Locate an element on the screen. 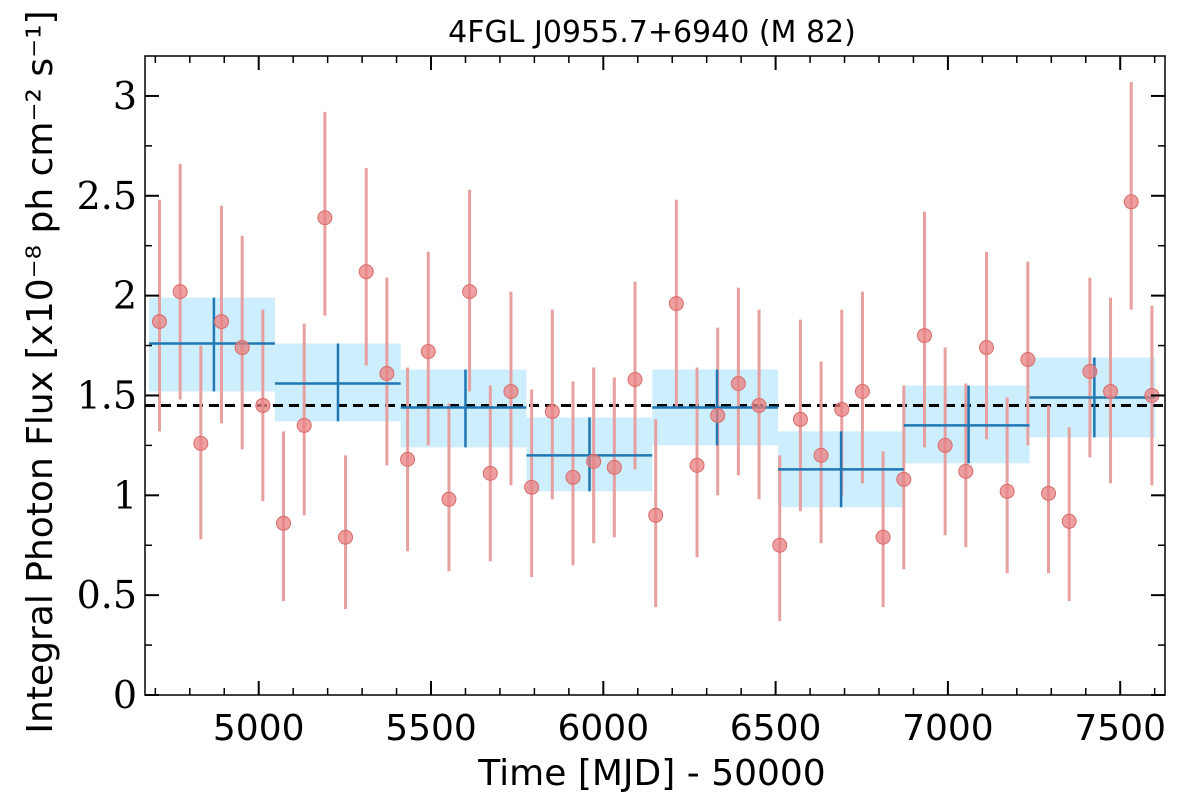  x-axis-label: Time [MJD] - 50000 is located at coordinates (651, 773).